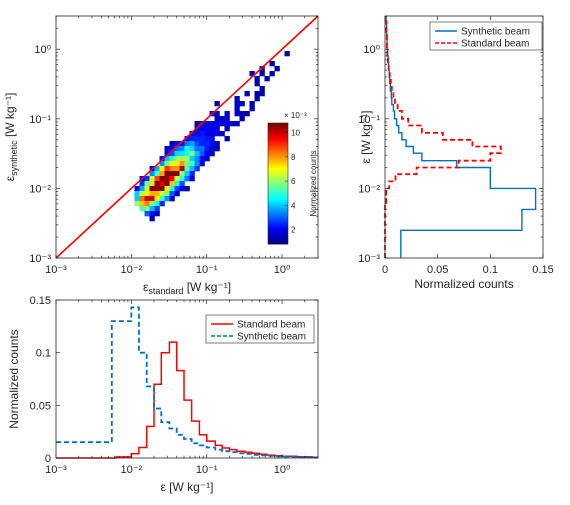 The width and height of the screenshot is (570, 505). What do you see at coordinates (313, 183) in the screenshot?
I see `colorbar-label: Normalized counts` at bounding box center [313, 183].